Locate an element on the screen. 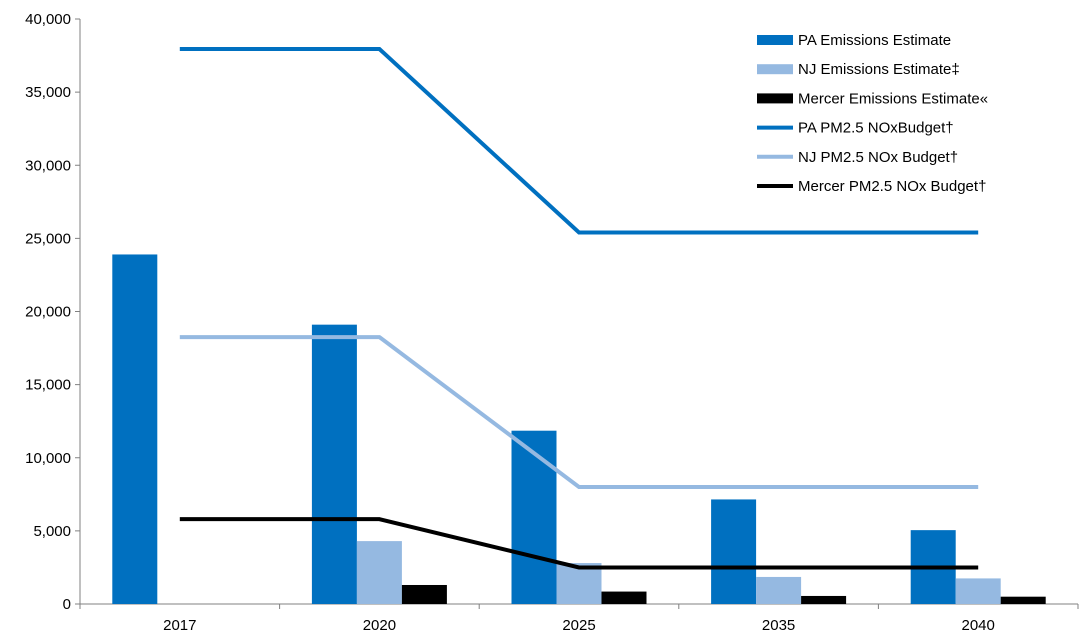 Image resolution: width=1079 pixels, height=639 pixels. series-line is located at coordinates (579, 543).